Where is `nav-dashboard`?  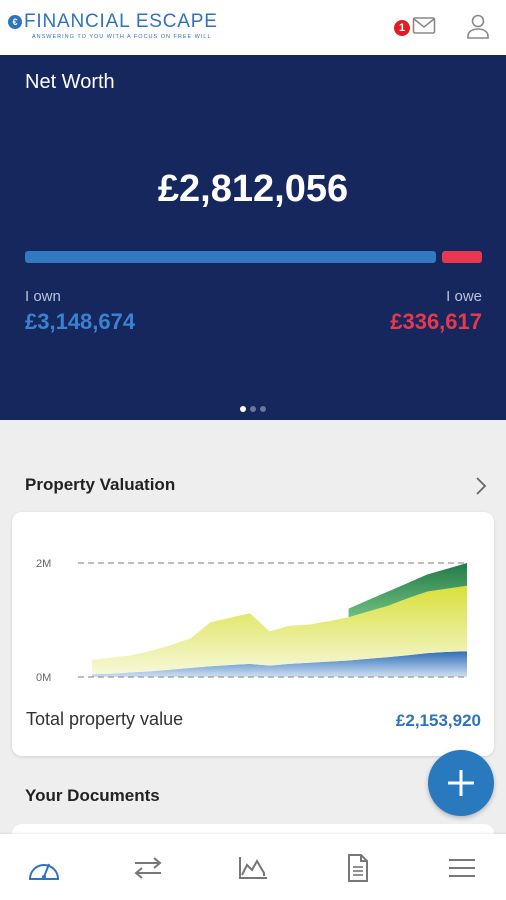
nav-dashboard is located at coordinates (44, 868).